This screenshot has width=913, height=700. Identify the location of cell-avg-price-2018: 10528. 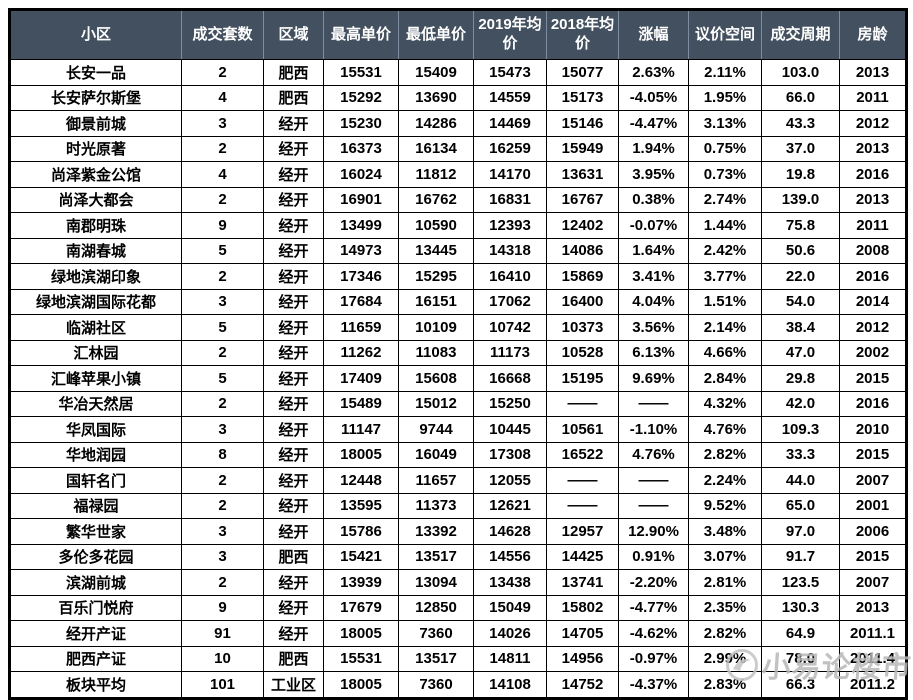
(582, 352).